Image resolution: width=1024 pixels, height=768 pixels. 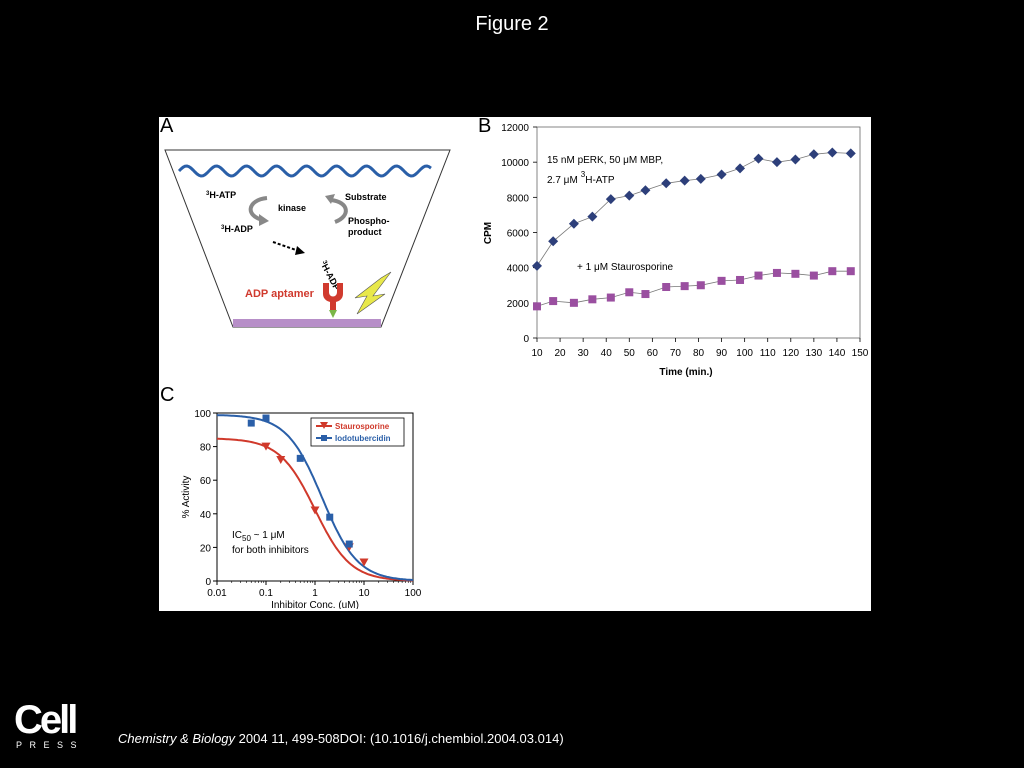 I want to click on x-tick-label: 20, so click(x=561, y=353).